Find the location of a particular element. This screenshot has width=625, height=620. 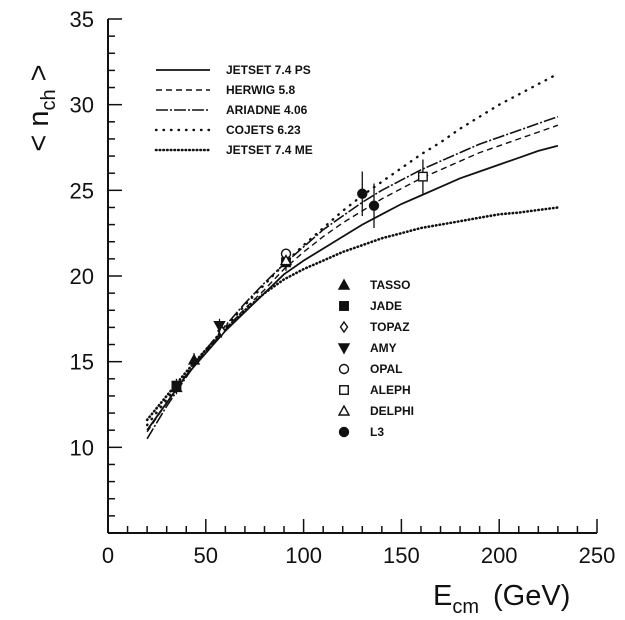

x-tick-label: 150 is located at coordinates (401, 555).